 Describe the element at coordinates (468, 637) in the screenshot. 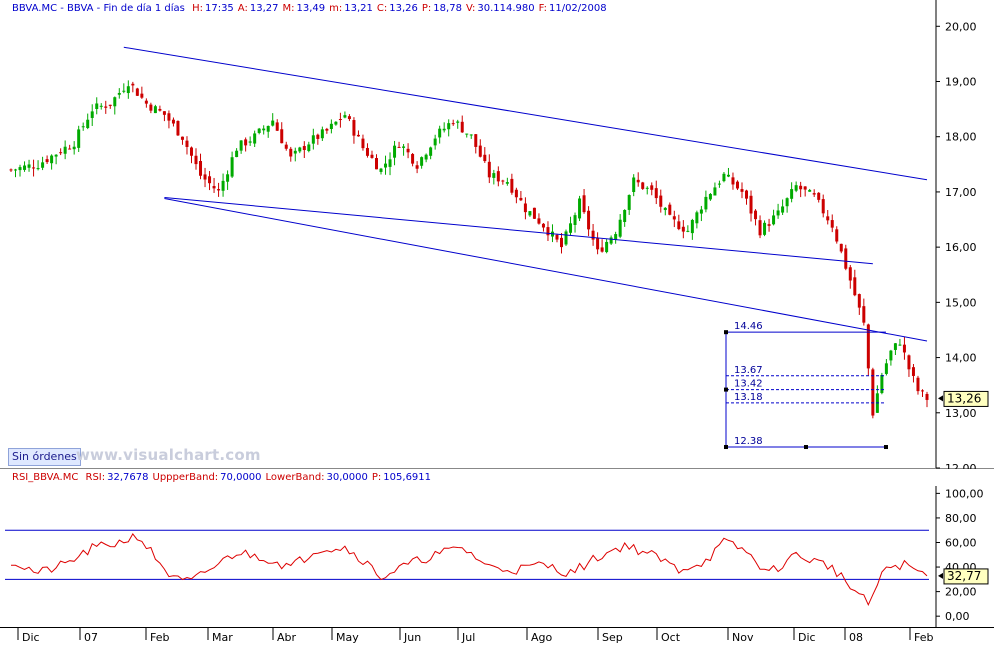

I see `date-tick-label: Jul` at that location.